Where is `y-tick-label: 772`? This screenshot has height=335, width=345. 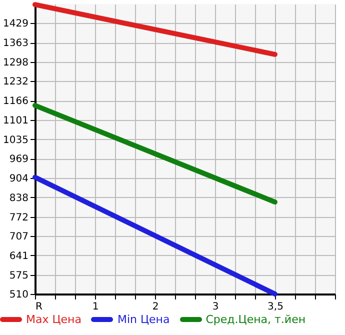
y-tick-label: 772 is located at coordinates (18, 218).